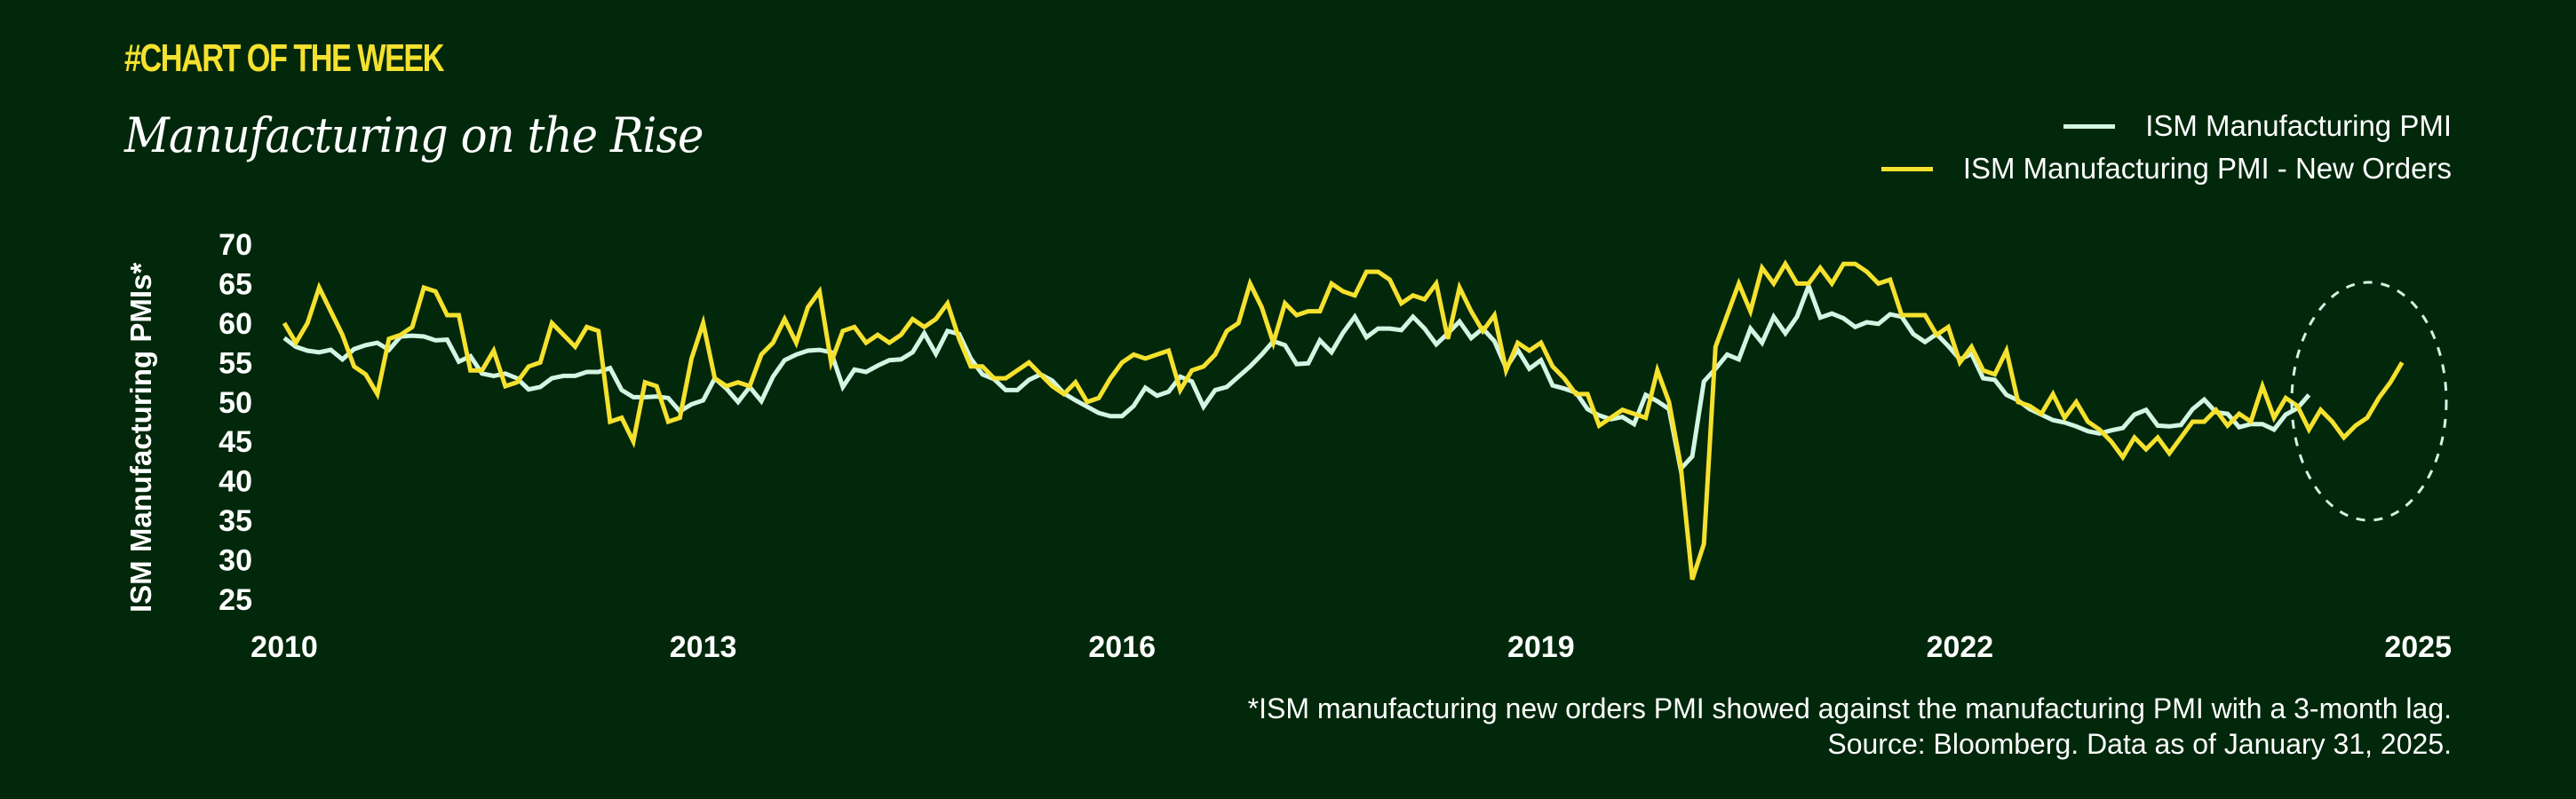 Image resolution: width=2576 pixels, height=799 pixels. Describe the element at coordinates (235, 324) in the screenshot. I see `y-tick-label: 60` at that location.